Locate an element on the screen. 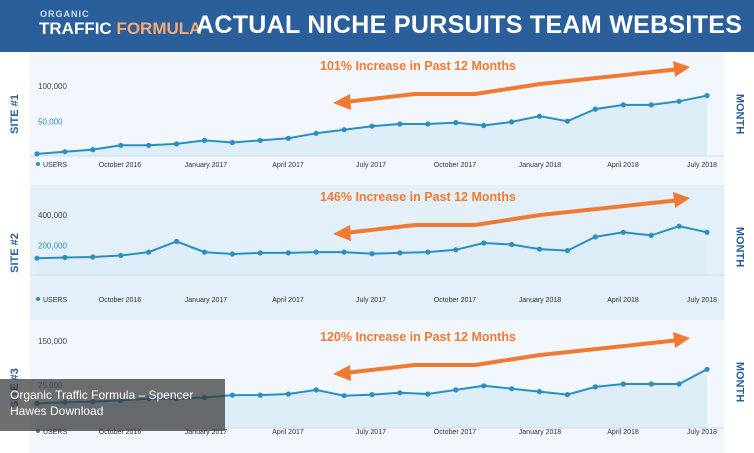 The height and width of the screenshot is (453, 754). site-1-axis-label: SITE #1 is located at coordinates (15, 114).